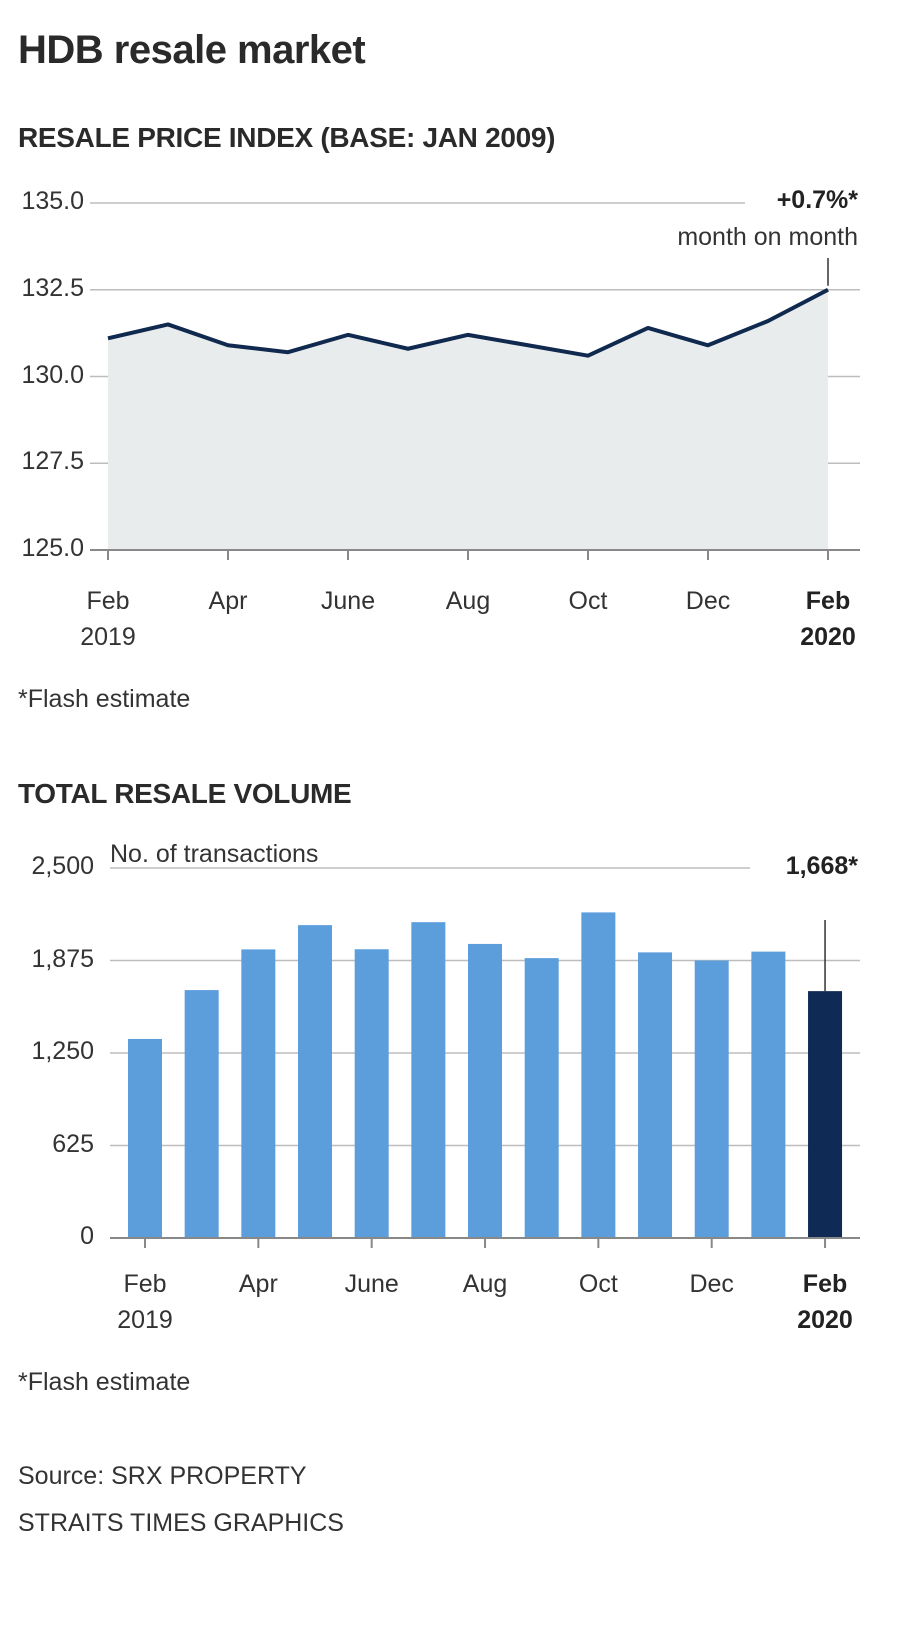 This screenshot has height=1644, width=920. I want to click on y-tick-label: 130.0, so click(52, 374).